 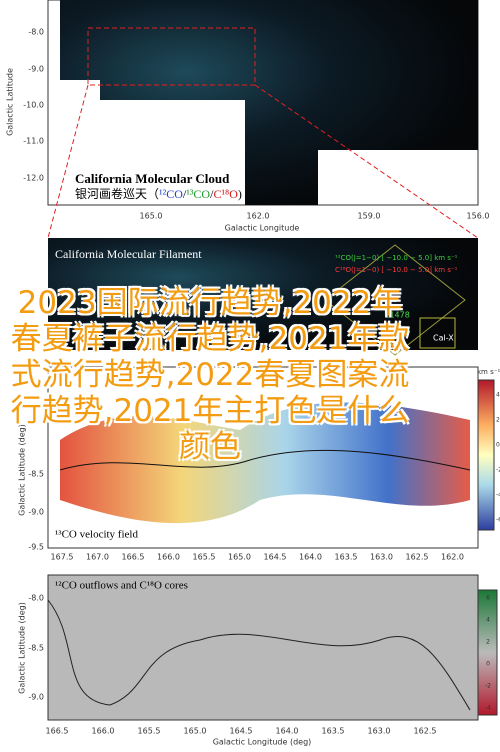 I want to click on legend-sub: 银河画卷巡天（¹²CO/¹³CO/C¹⁸O), so click(x=158, y=193).